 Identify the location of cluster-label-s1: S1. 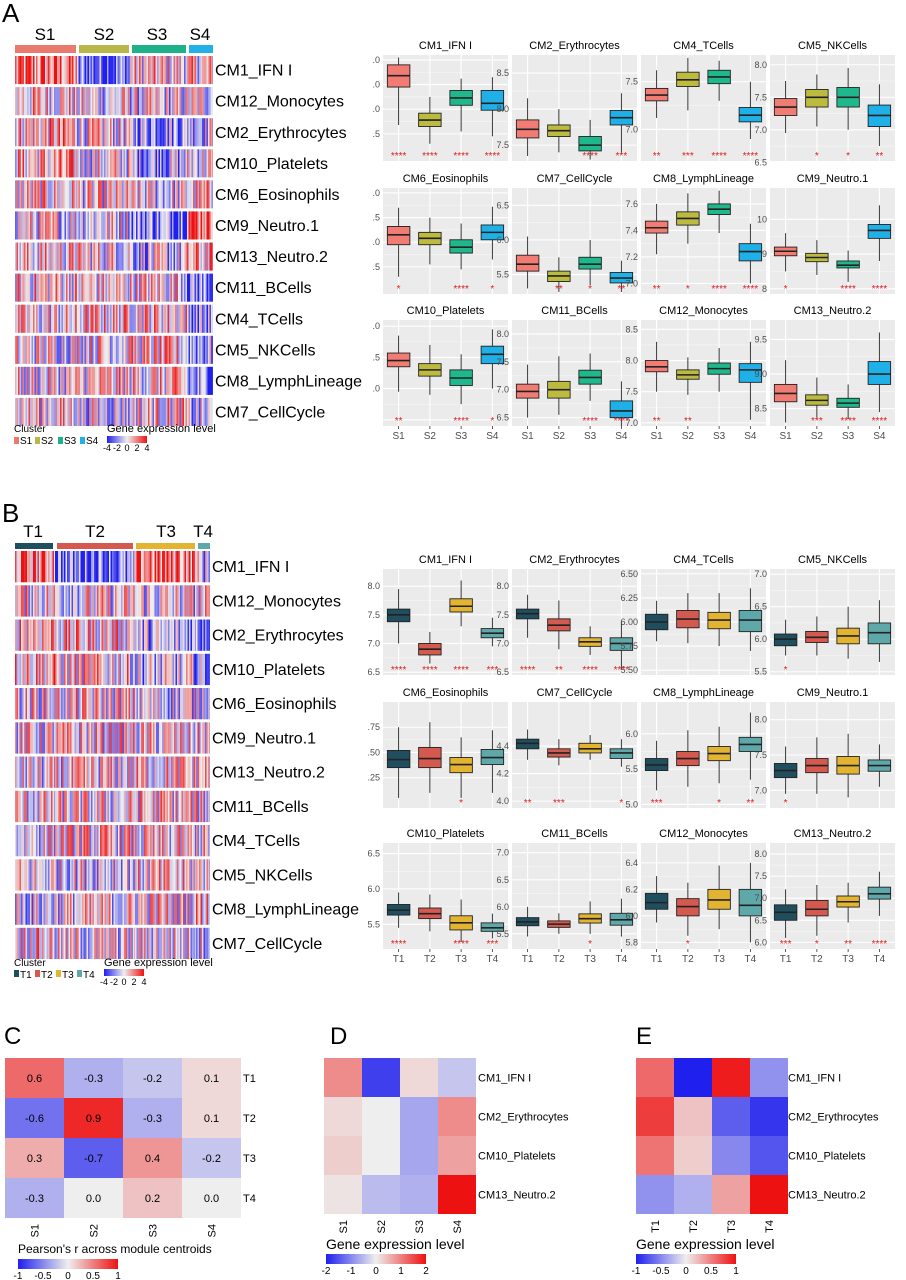
(45, 34).